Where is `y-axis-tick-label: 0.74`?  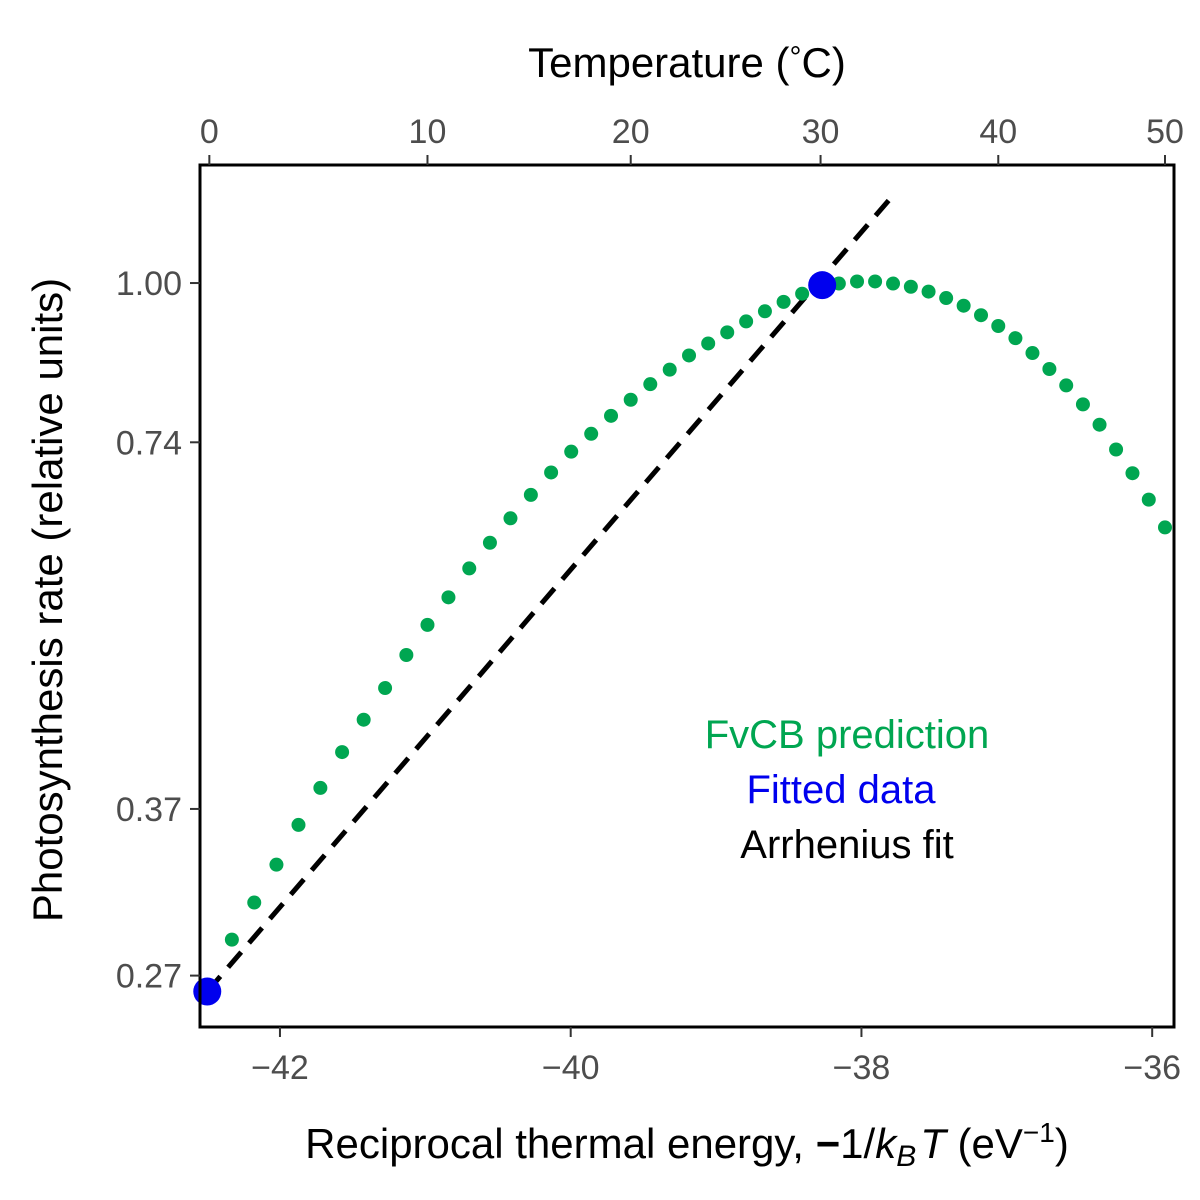
y-axis-tick-label: 0.74 is located at coordinates (149, 443).